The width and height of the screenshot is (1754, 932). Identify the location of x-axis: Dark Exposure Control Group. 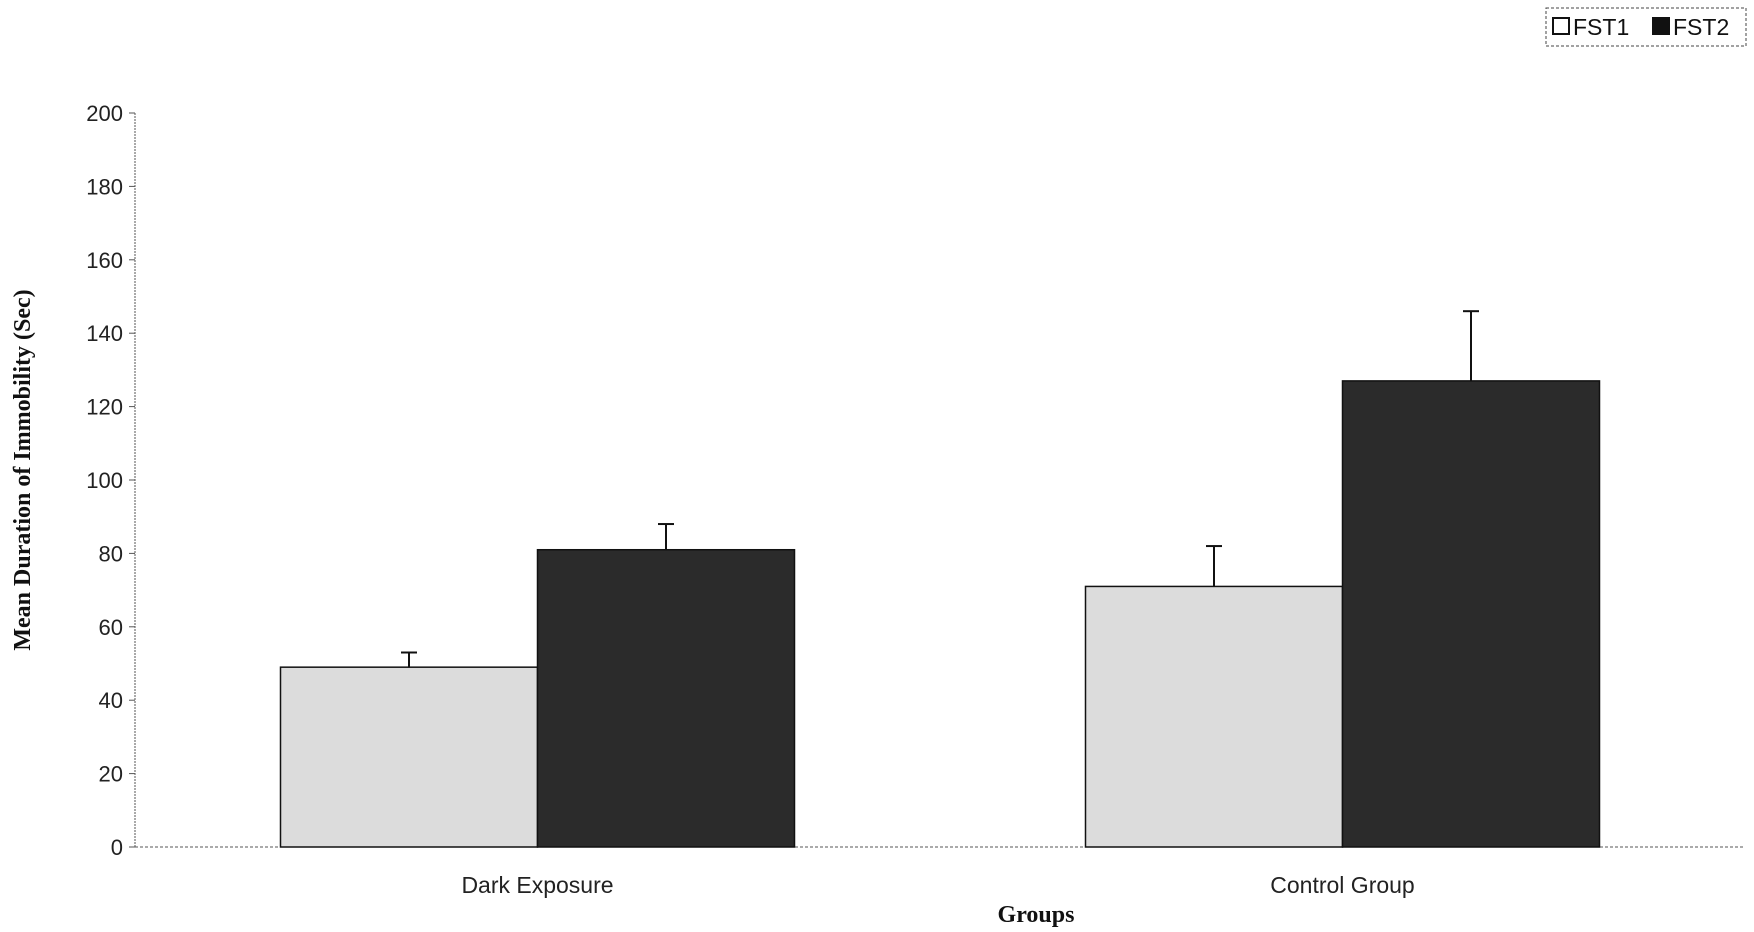
(940, 872).